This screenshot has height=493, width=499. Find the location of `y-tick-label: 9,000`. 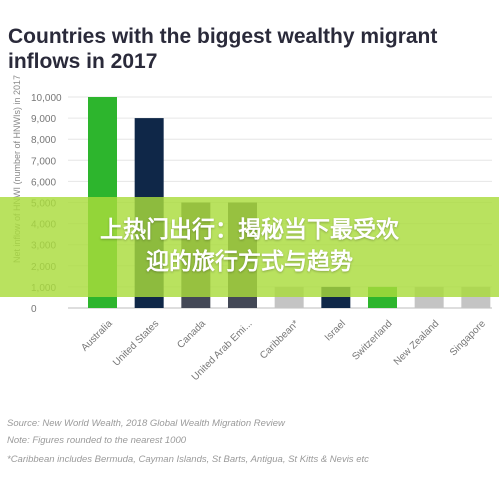

y-tick-label: 9,000 is located at coordinates (43, 119).